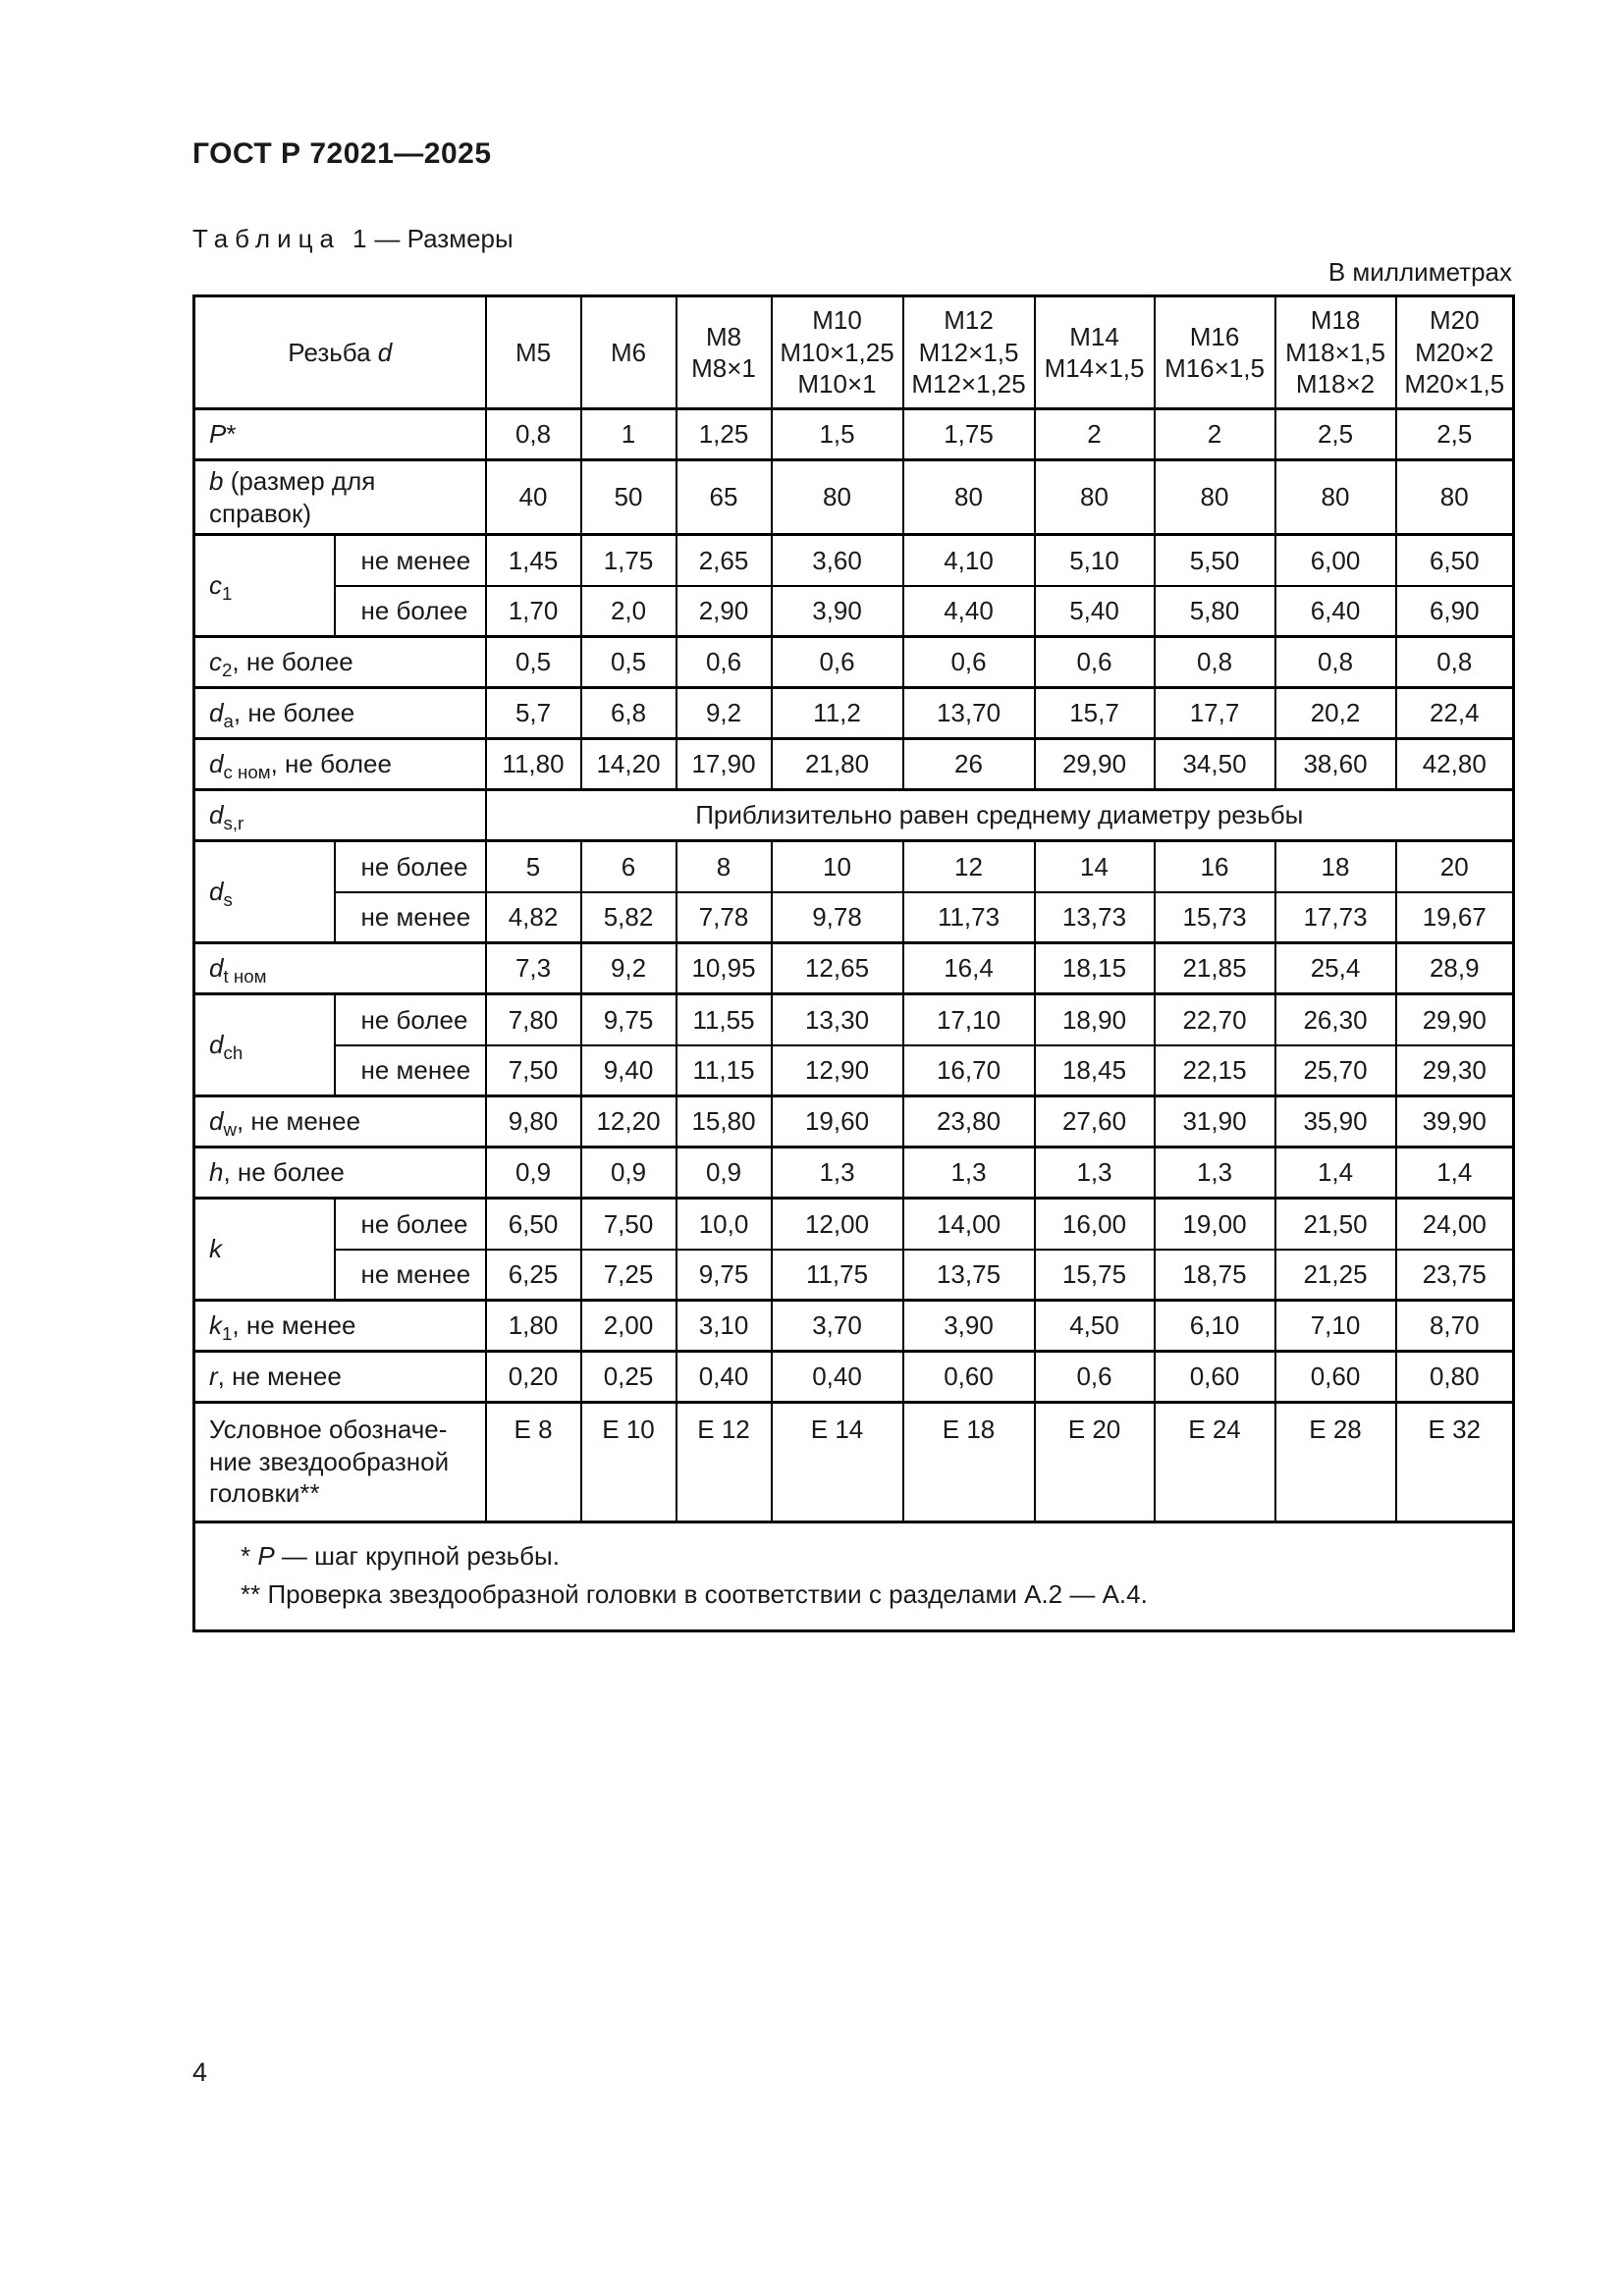 This screenshot has width=1624, height=2296. I want to click on value-cell: 10,95, so click(724, 968).